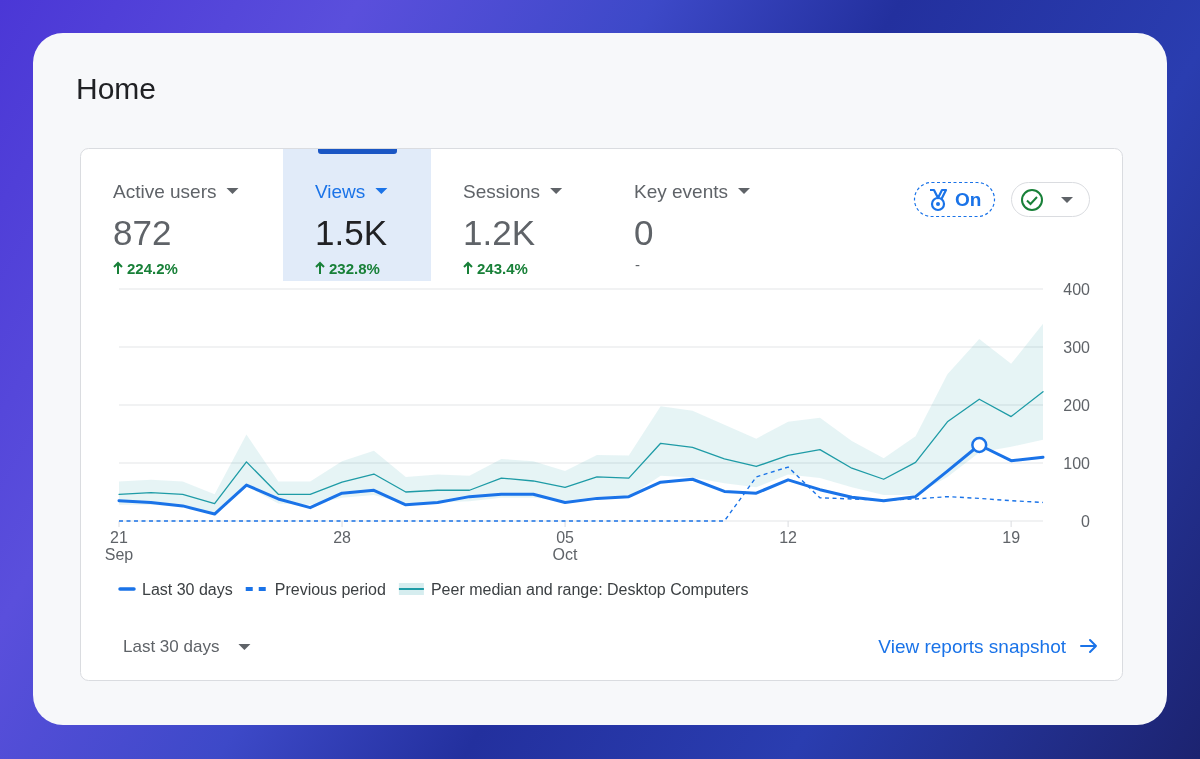 This screenshot has height=759, width=1200. Describe the element at coordinates (565, 546) in the screenshot. I see `x-tick-label: 05 Oct` at that location.